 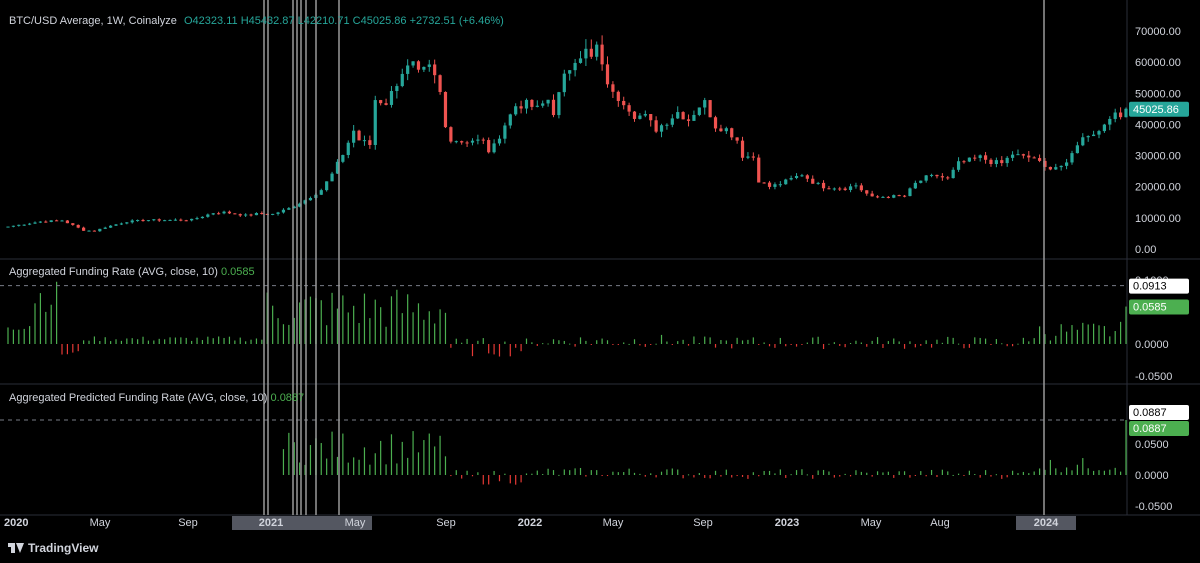 What do you see at coordinates (871, 523) in the screenshot?
I see `time-tick-label: May` at bounding box center [871, 523].